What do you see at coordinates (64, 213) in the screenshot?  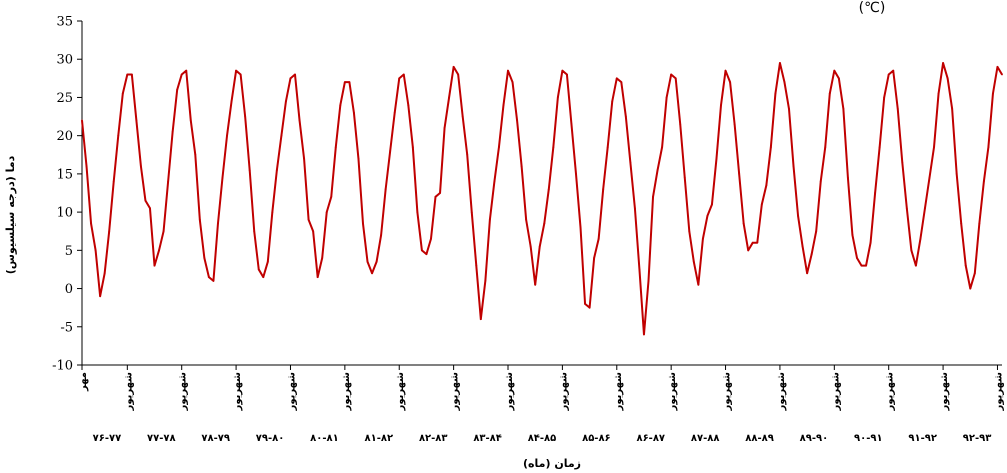 I see `y-tick-label: 10` at bounding box center [64, 213].